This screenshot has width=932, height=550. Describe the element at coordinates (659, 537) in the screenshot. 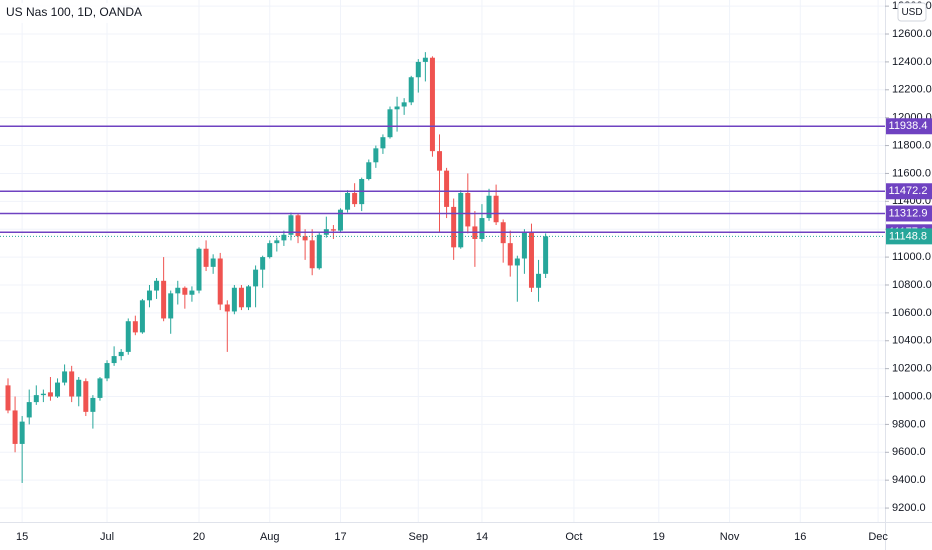

I see `x-tick-label: 19` at that location.